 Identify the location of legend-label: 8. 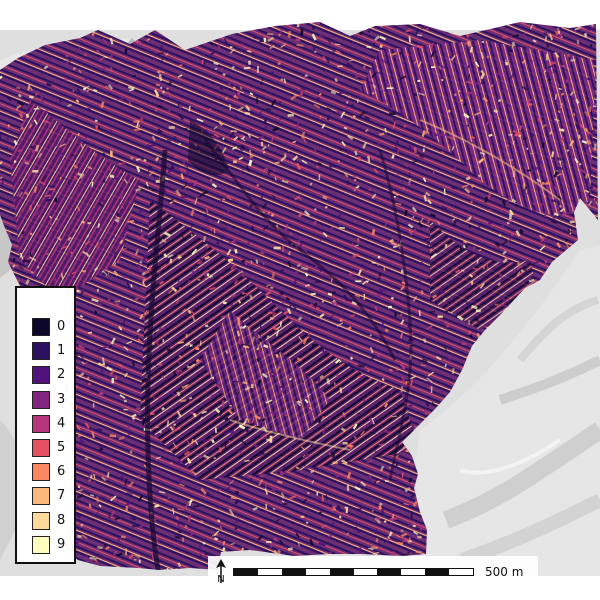
(61, 520).